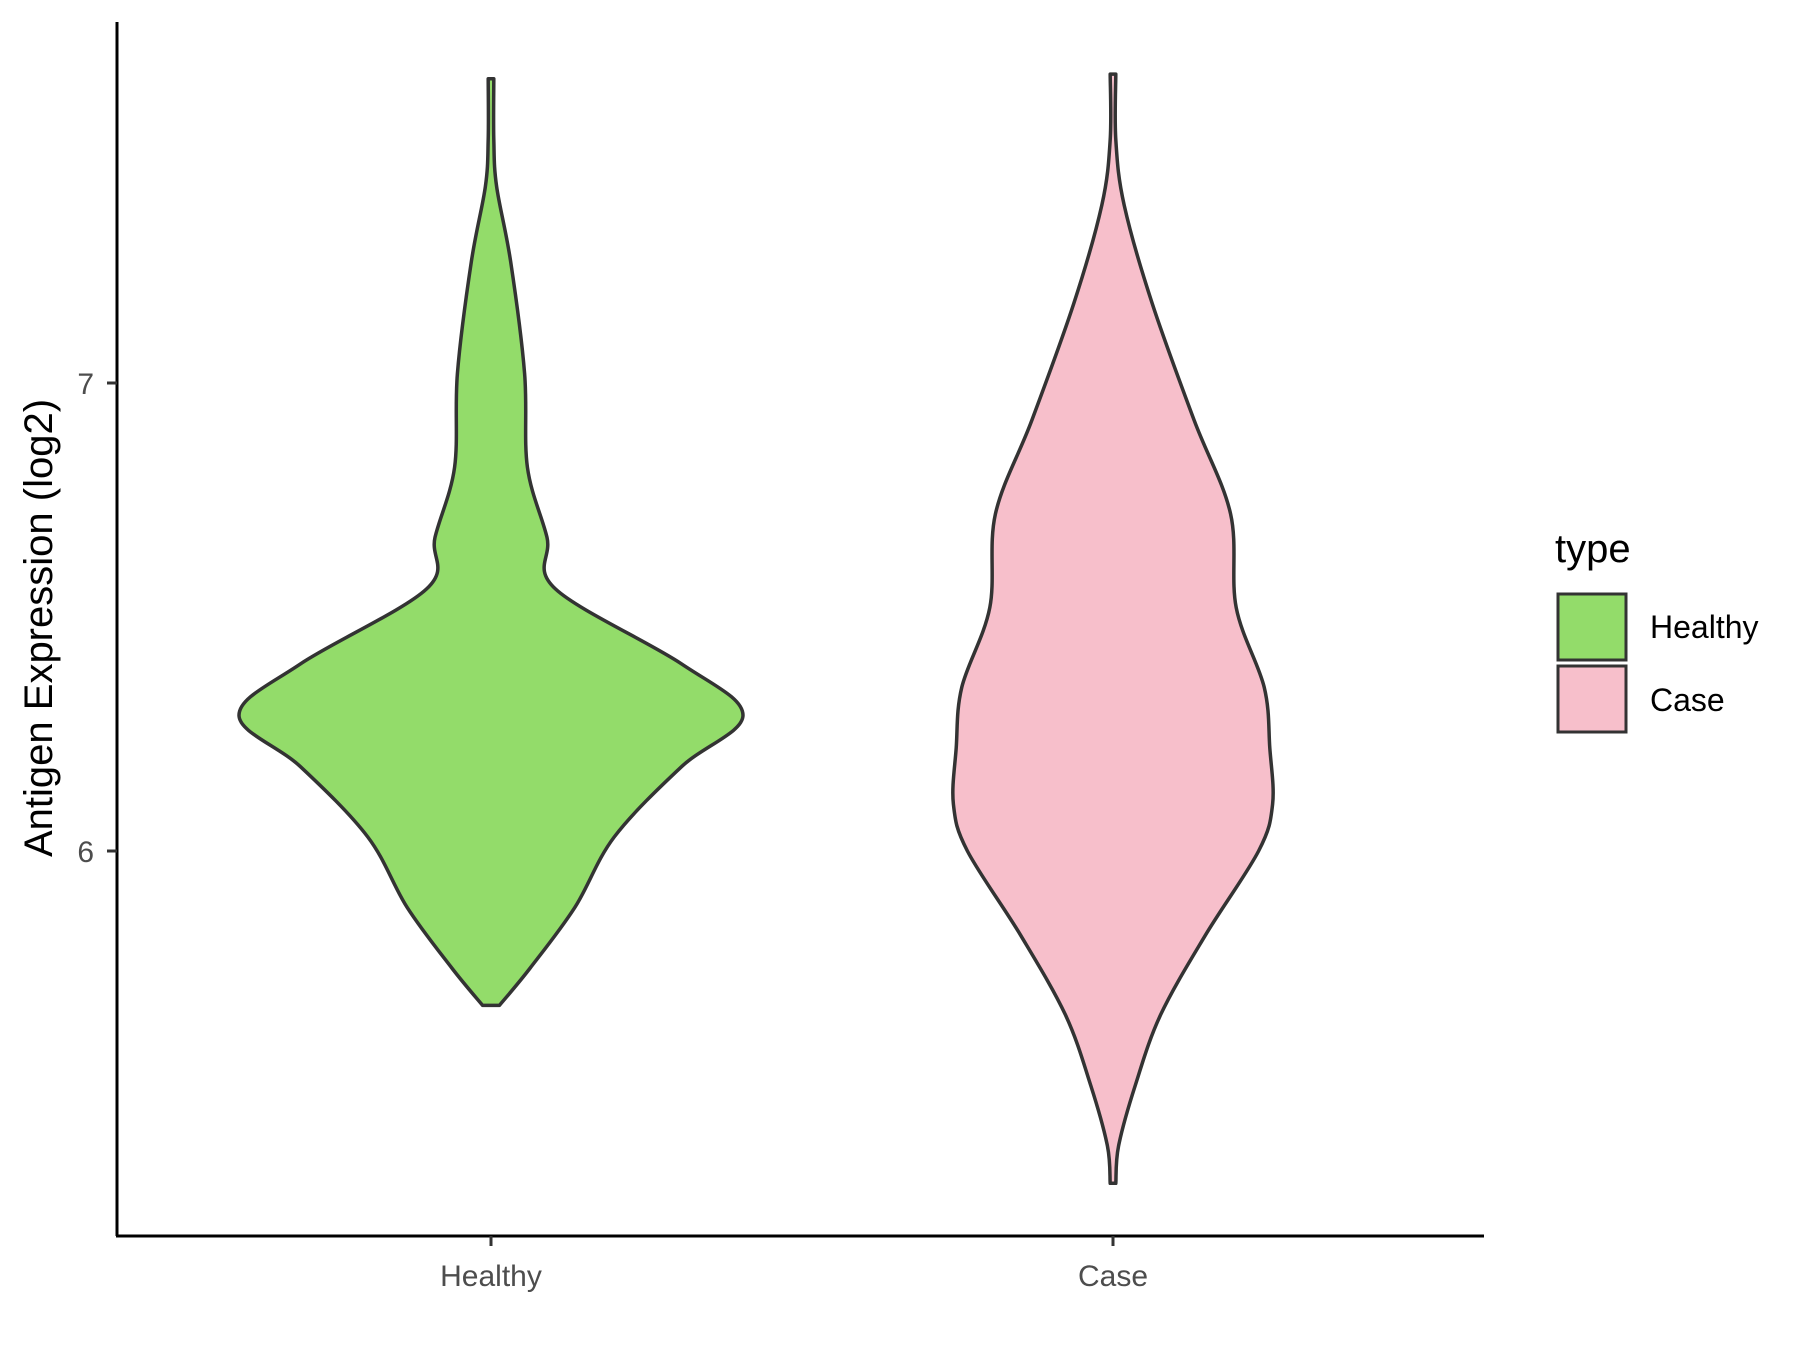 The width and height of the screenshot is (1800, 1350). What do you see at coordinates (39, 628) in the screenshot?
I see `y-axis-title: Antigen Expression (log2)` at bounding box center [39, 628].